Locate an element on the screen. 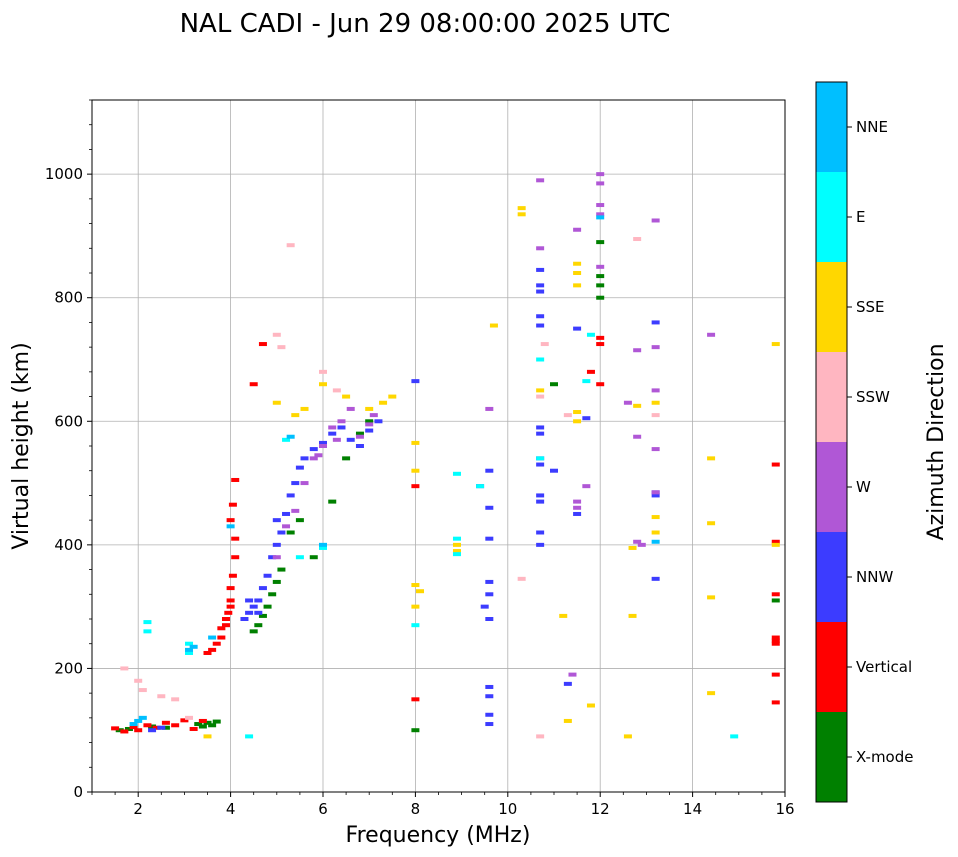  x-tick-label: 12 is located at coordinates (600, 809).